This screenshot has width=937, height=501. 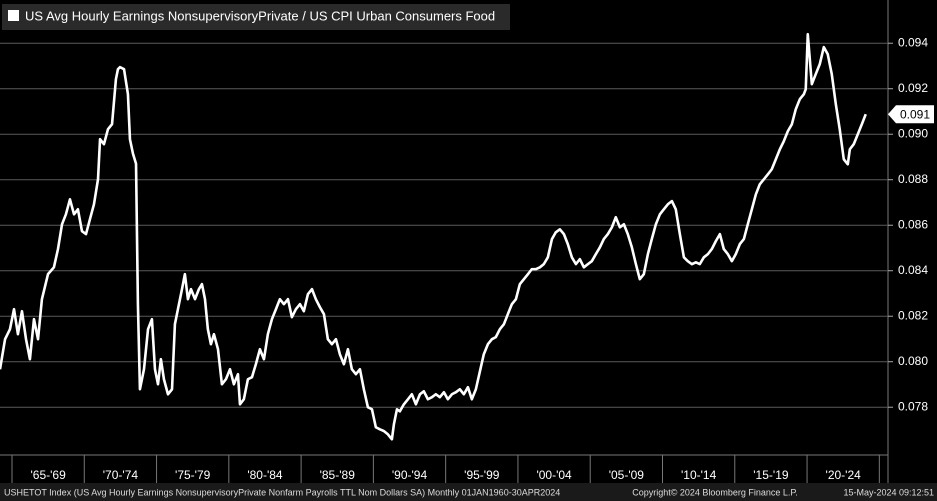 I want to click on x-tick-label: '70-'74, so click(x=121, y=475).